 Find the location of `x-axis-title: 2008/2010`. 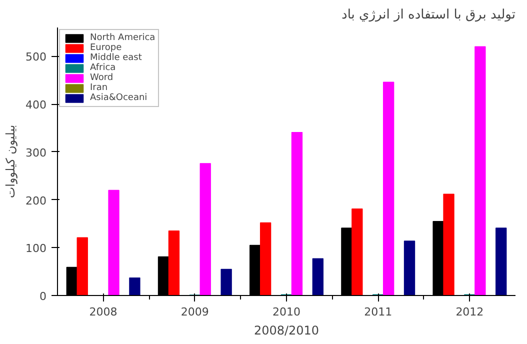

x-axis-title: 2008/2010 is located at coordinates (287, 331).